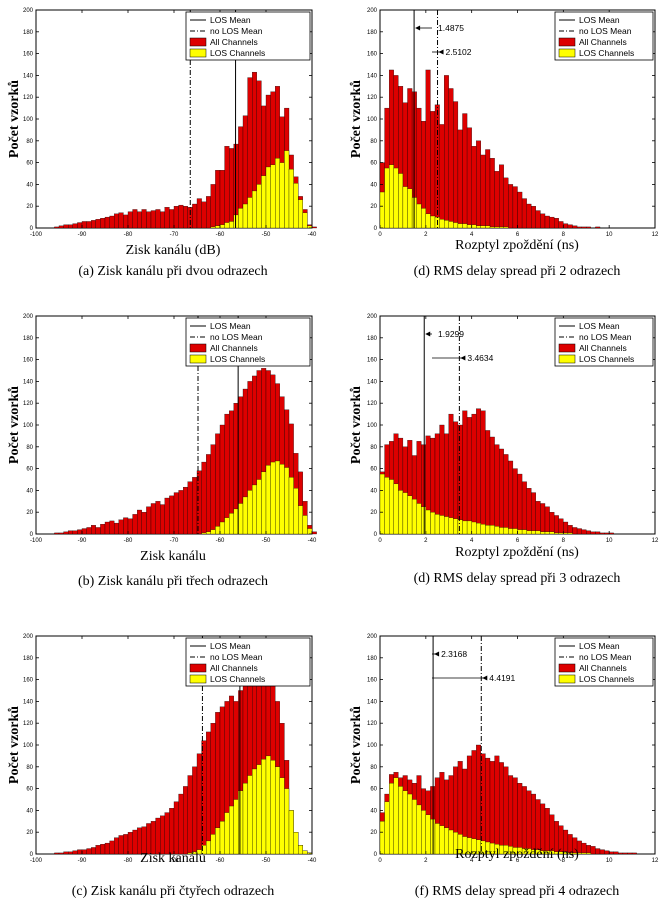 This screenshot has height=907, width=666. What do you see at coordinates (257, 497) in the screenshot?
I see `series-los-channels` at bounding box center [257, 497].